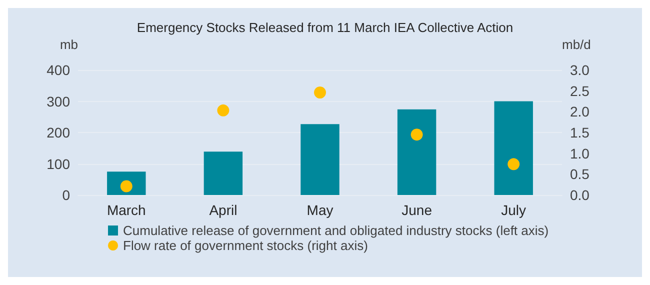 Image resolution: width=650 pixels, height=285 pixels. I want to click on y2-axis-title: mb/d, so click(576, 44).